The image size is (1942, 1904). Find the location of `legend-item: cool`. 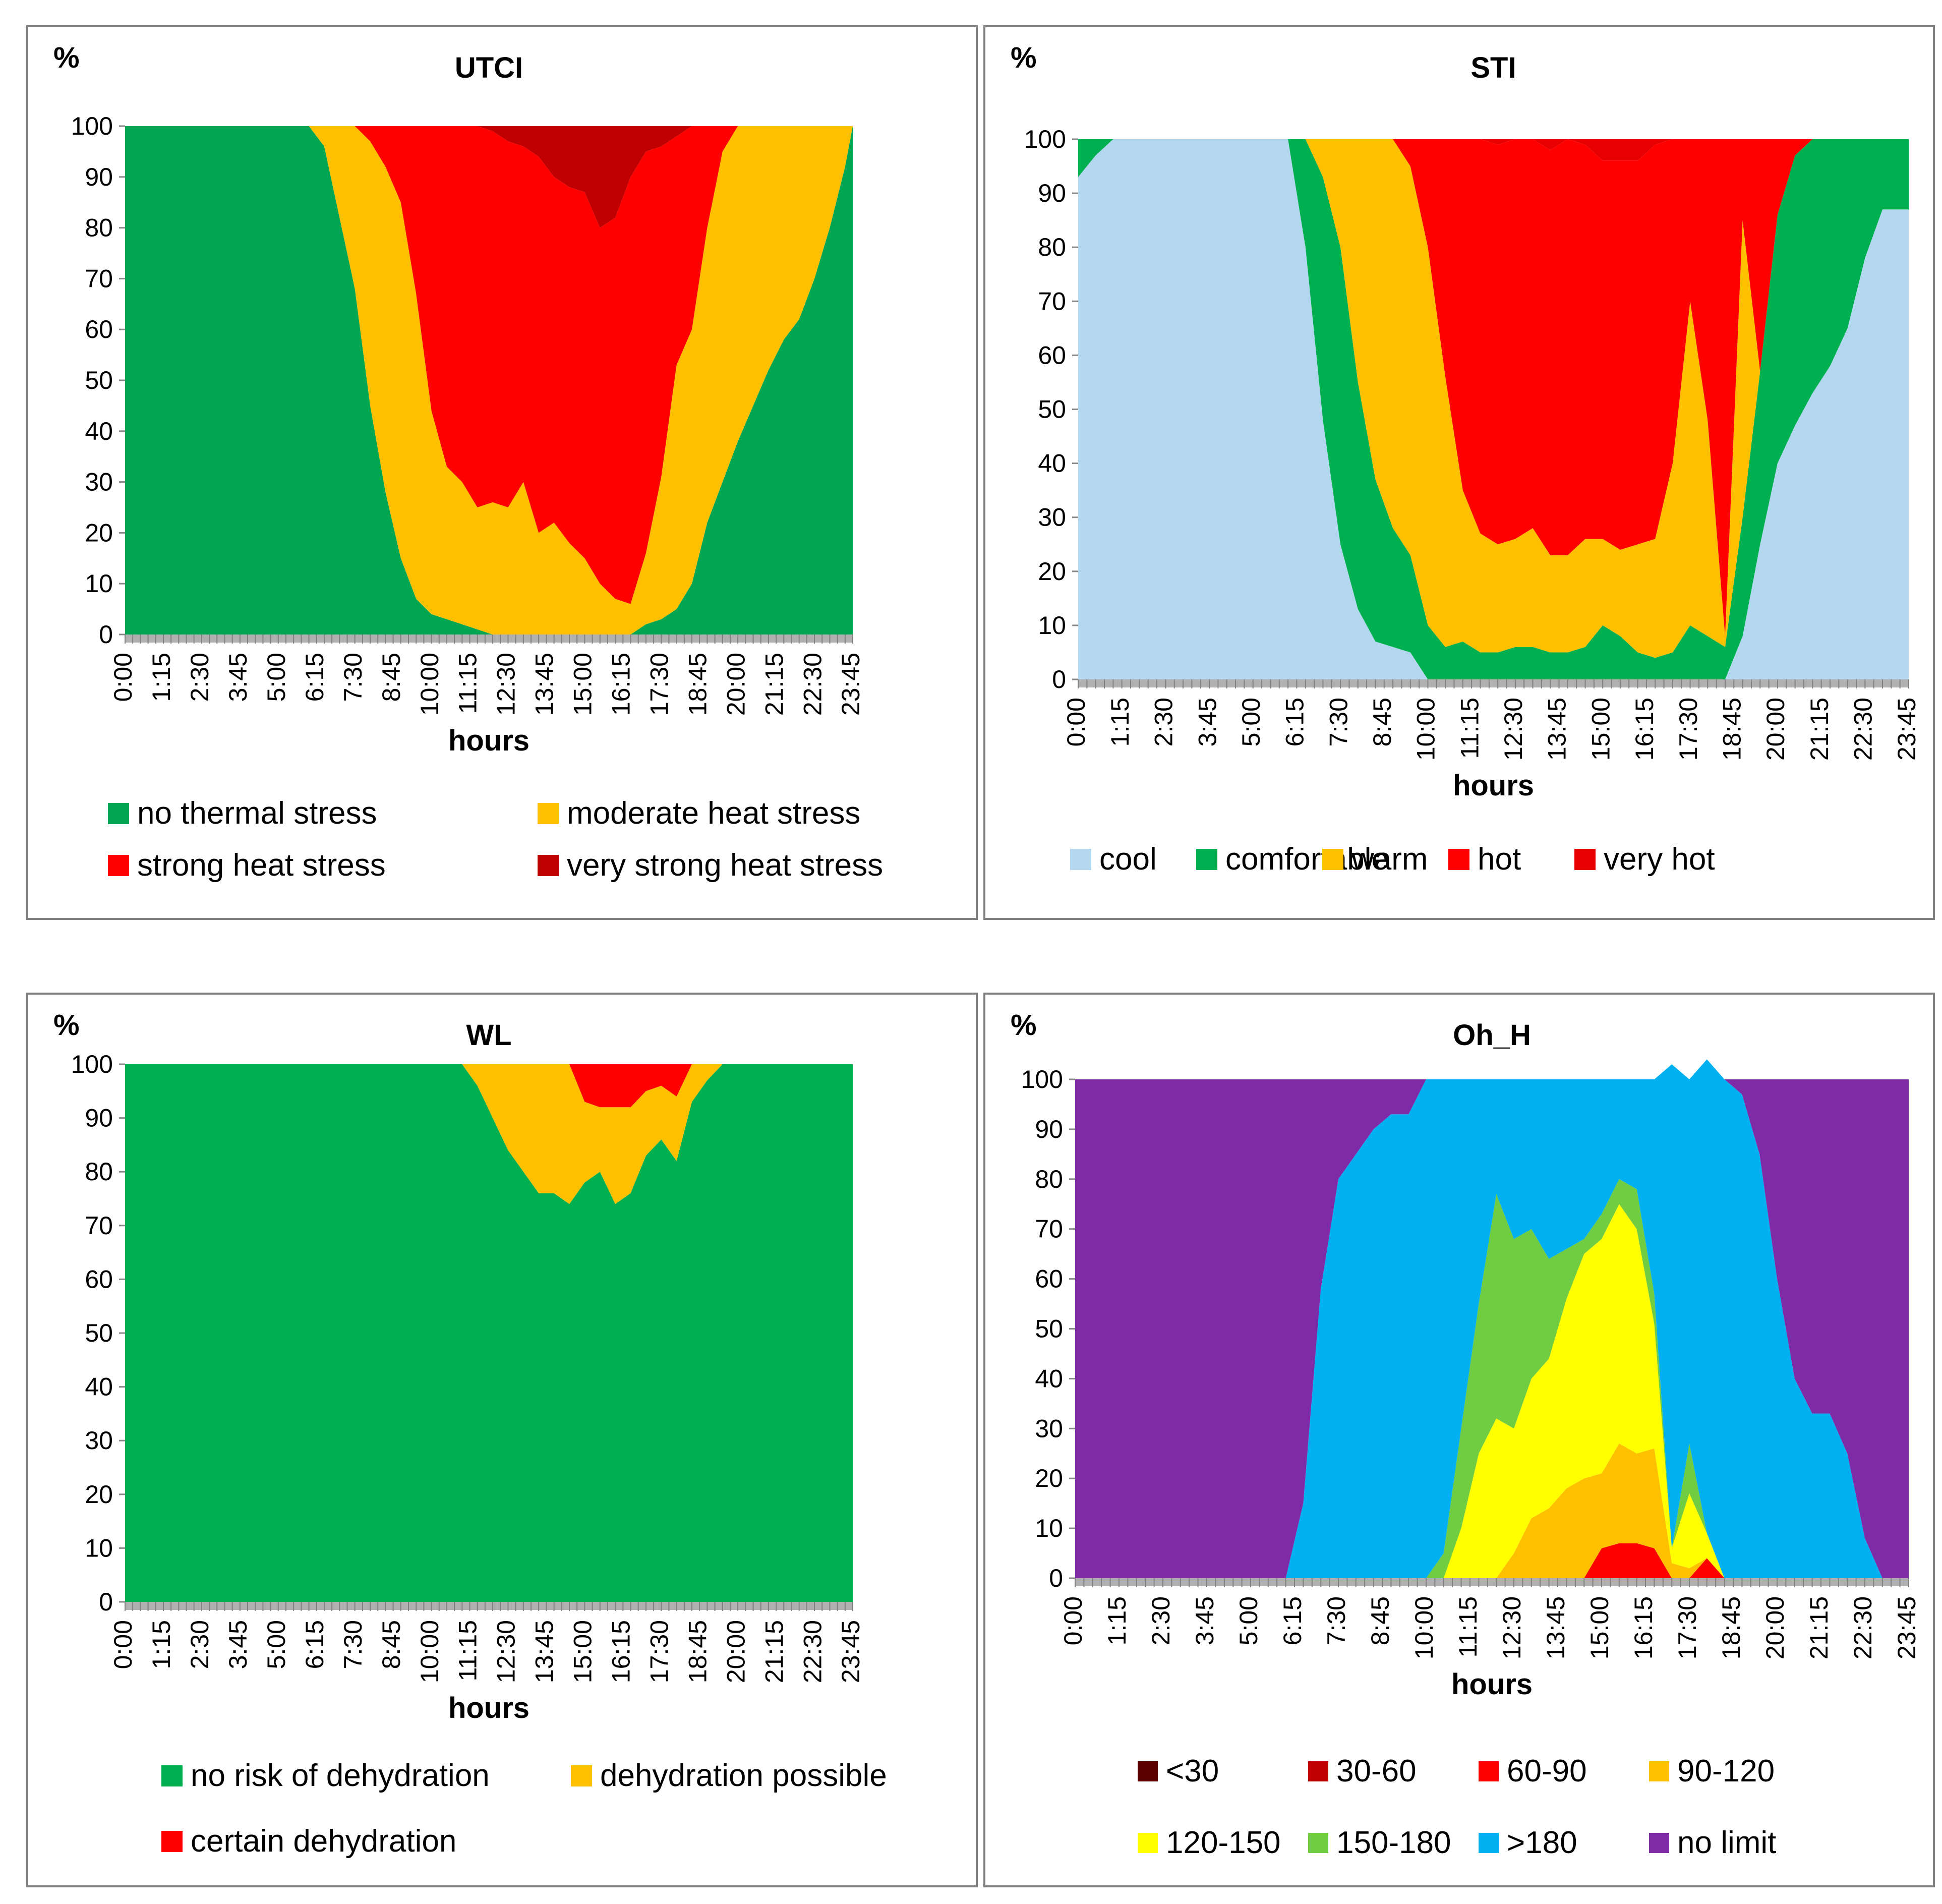

legend-item: cool is located at coordinates (1113, 859).